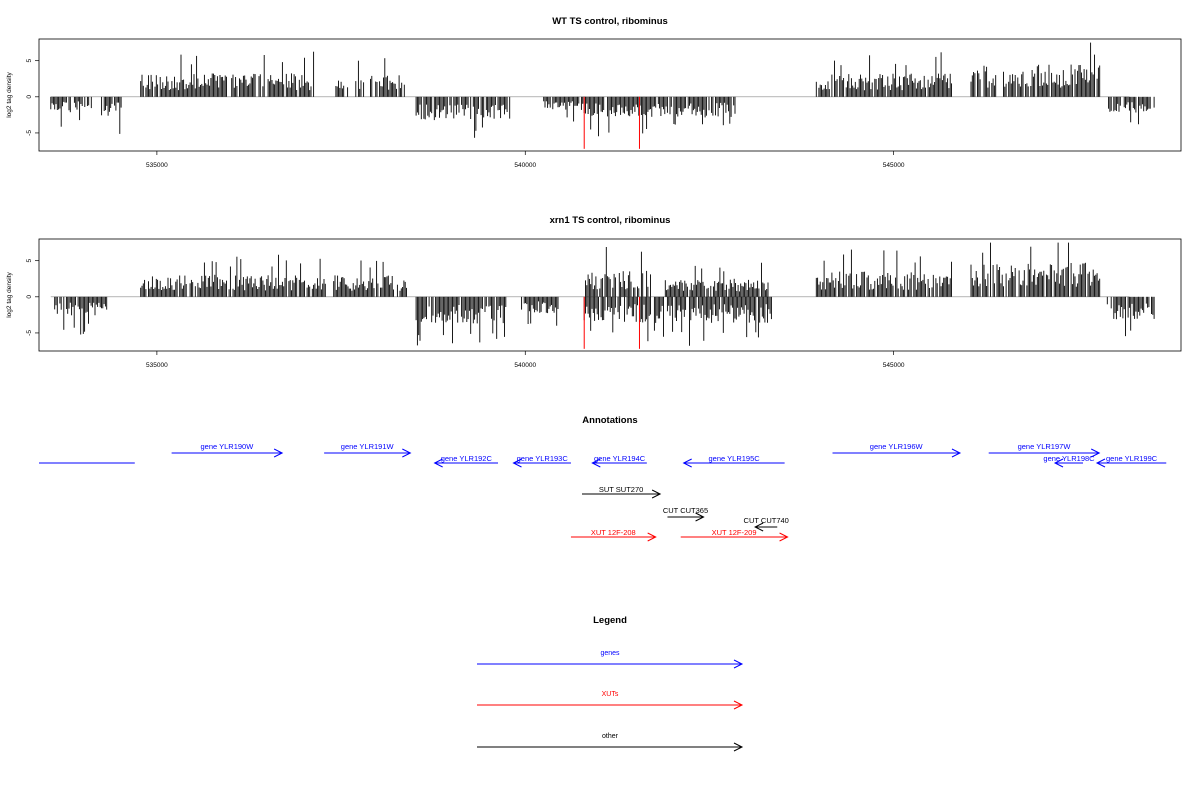 This screenshot has width=1200, height=800. I want to click on feature-label: gene YLR194C, so click(620, 458).